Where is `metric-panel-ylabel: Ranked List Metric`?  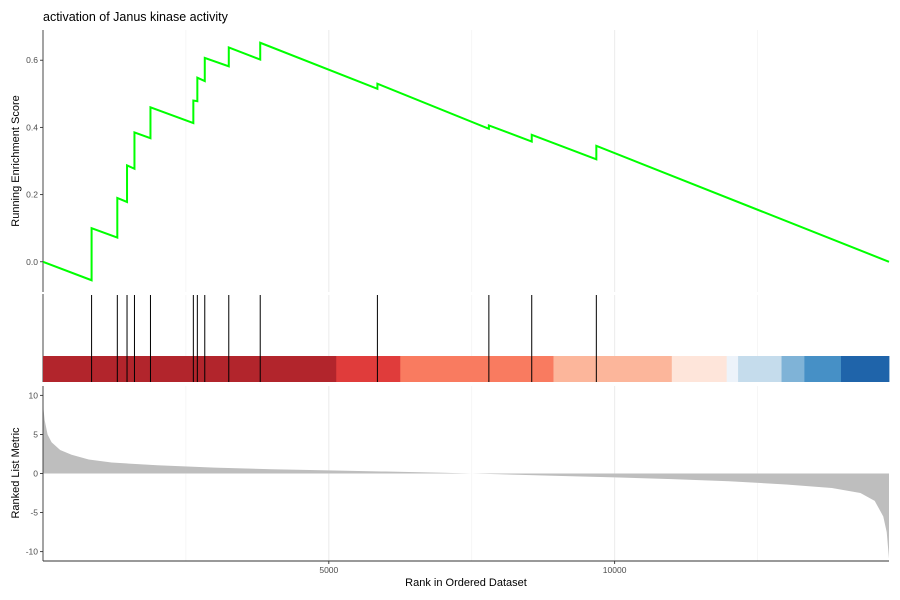 metric-panel-ylabel: Ranked List Metric is located at coordinates (16, 473).